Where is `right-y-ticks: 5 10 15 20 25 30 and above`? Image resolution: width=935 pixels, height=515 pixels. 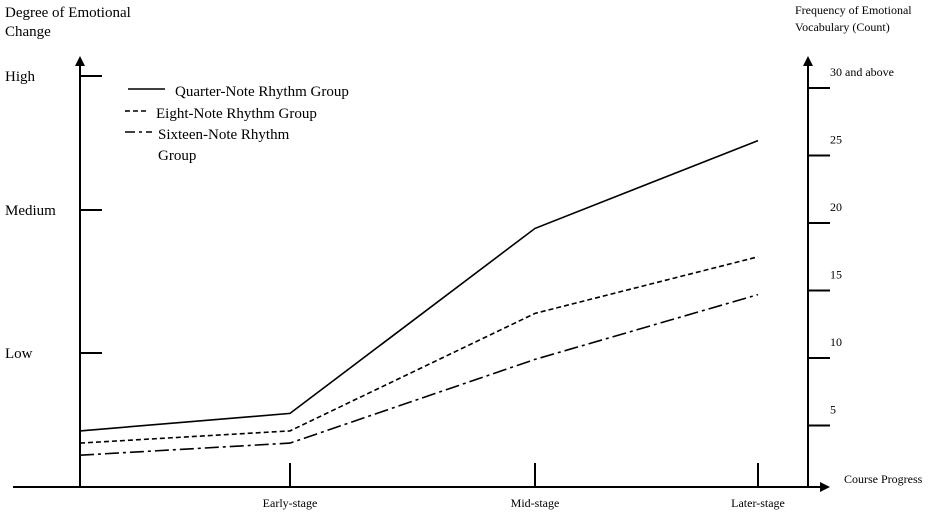 right-y-ticks: 5 10 15 20 25 30 and above is located at coordinates (851, 246).